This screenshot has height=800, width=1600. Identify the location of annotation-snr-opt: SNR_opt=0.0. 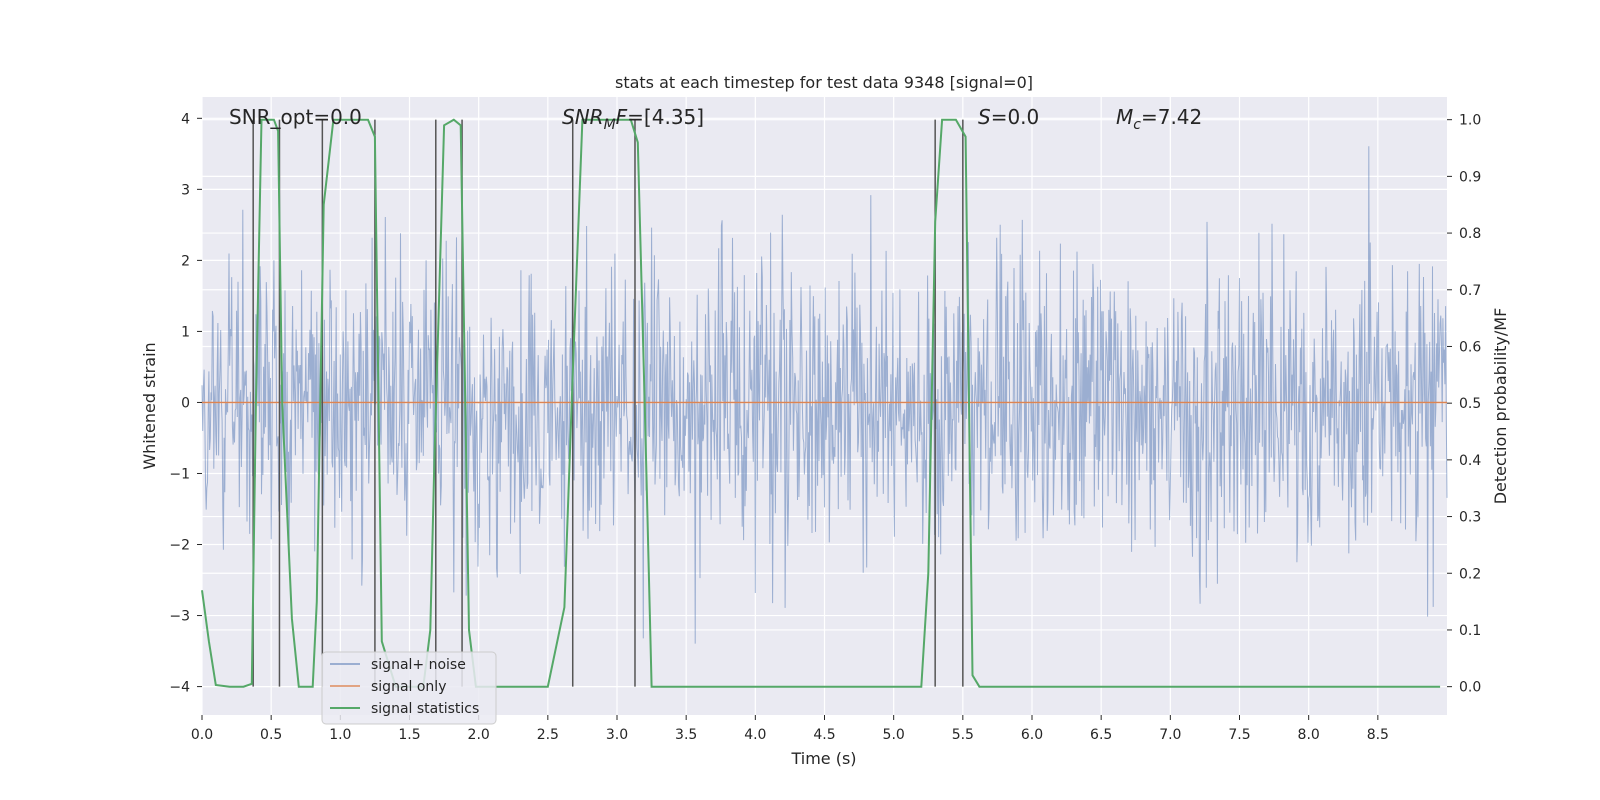
(295, 117).